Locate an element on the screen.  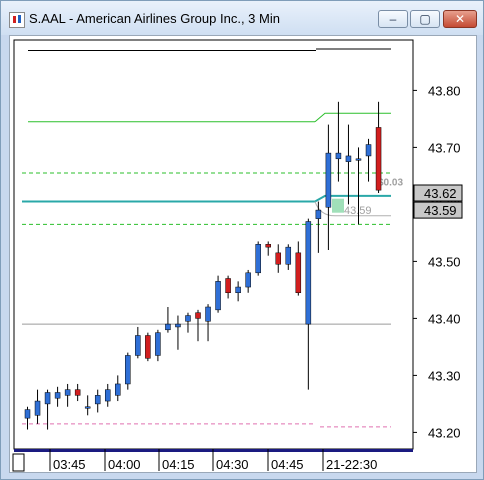
y-tick-label: 43.80 is located at coordinates (444, 90).